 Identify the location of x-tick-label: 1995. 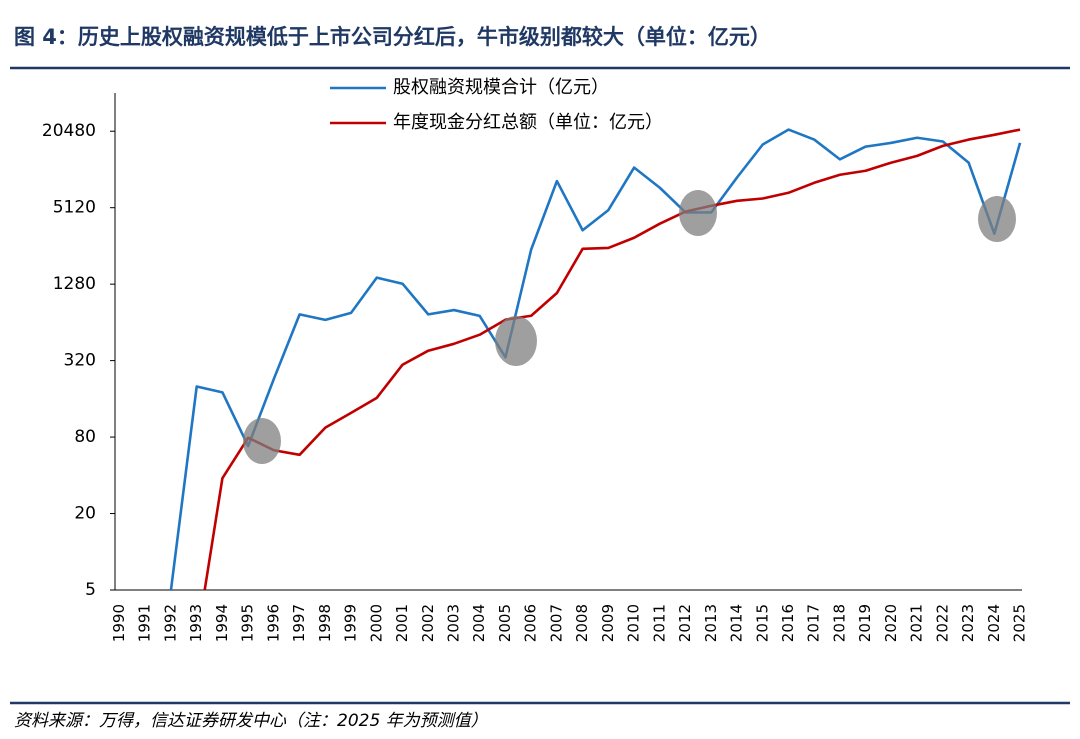
(248, 623).